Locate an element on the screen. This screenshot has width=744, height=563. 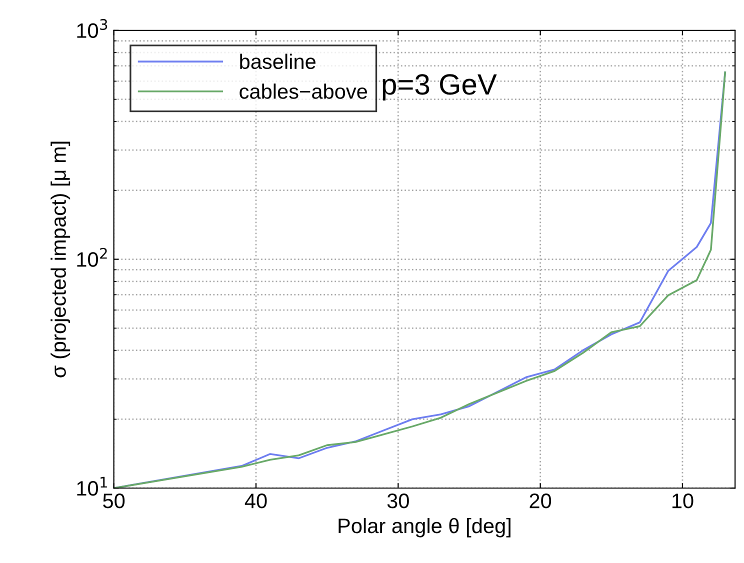
y-tick-label: 10$^{2}$ is located at coordinates (92, 257).